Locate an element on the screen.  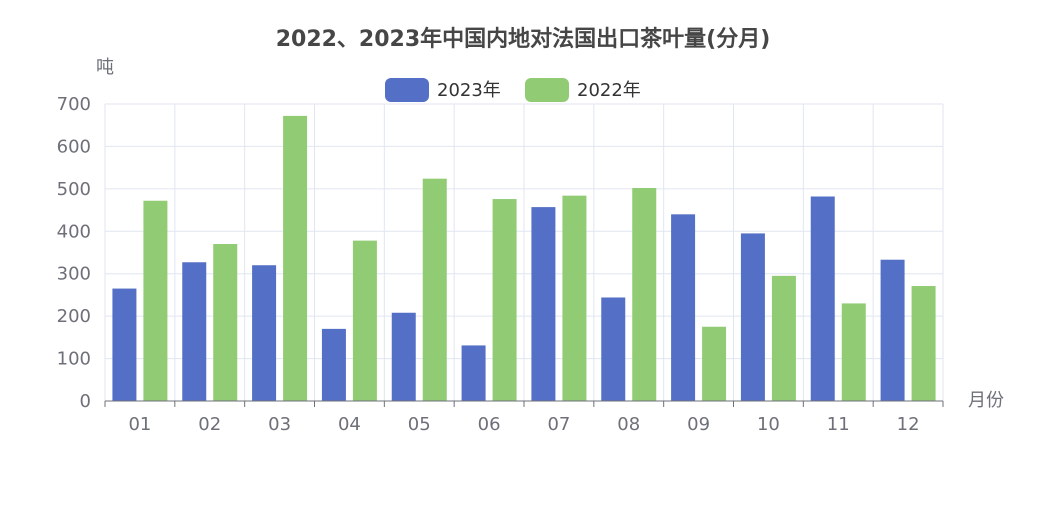
bar-08-2022年 is located at coordinates (644, 294).